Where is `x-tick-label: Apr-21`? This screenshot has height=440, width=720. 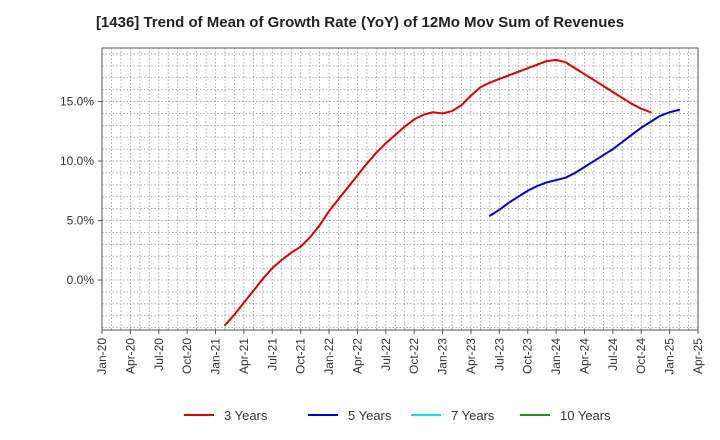 x-tick-label: Apr-21 is located at coordinates (244, 356).